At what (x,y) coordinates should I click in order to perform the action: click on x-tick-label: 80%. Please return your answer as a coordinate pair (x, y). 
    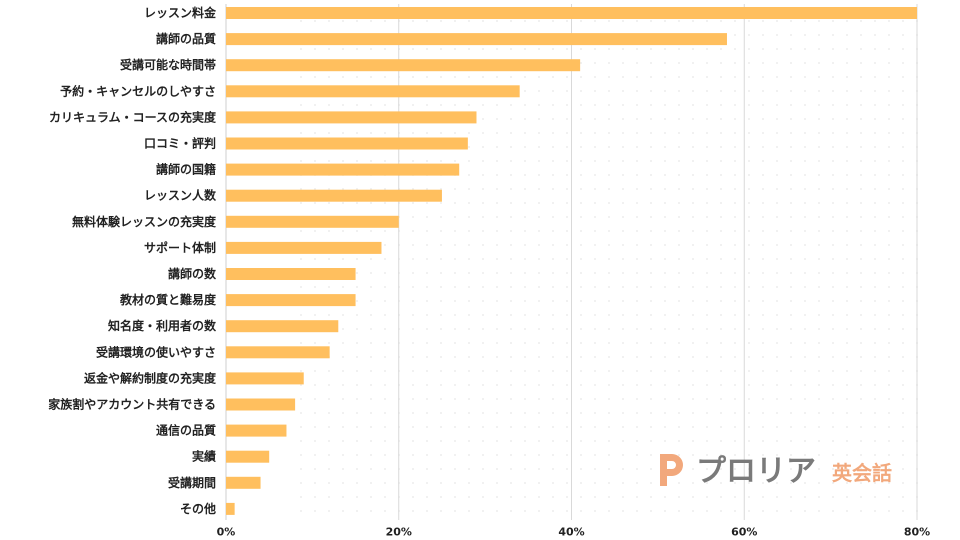
    Looking at the image, I should click on (917, 532).